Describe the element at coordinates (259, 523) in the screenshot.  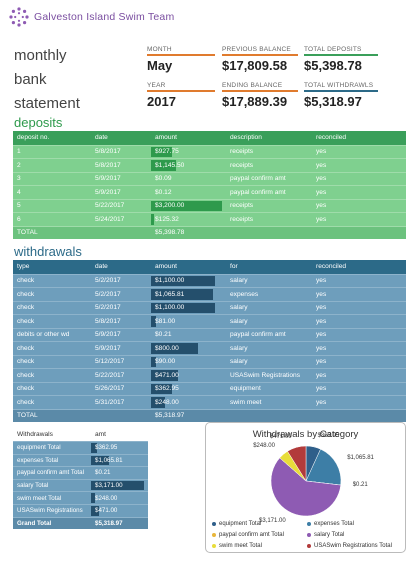
I see `legend-item: equipment Total` at that location.